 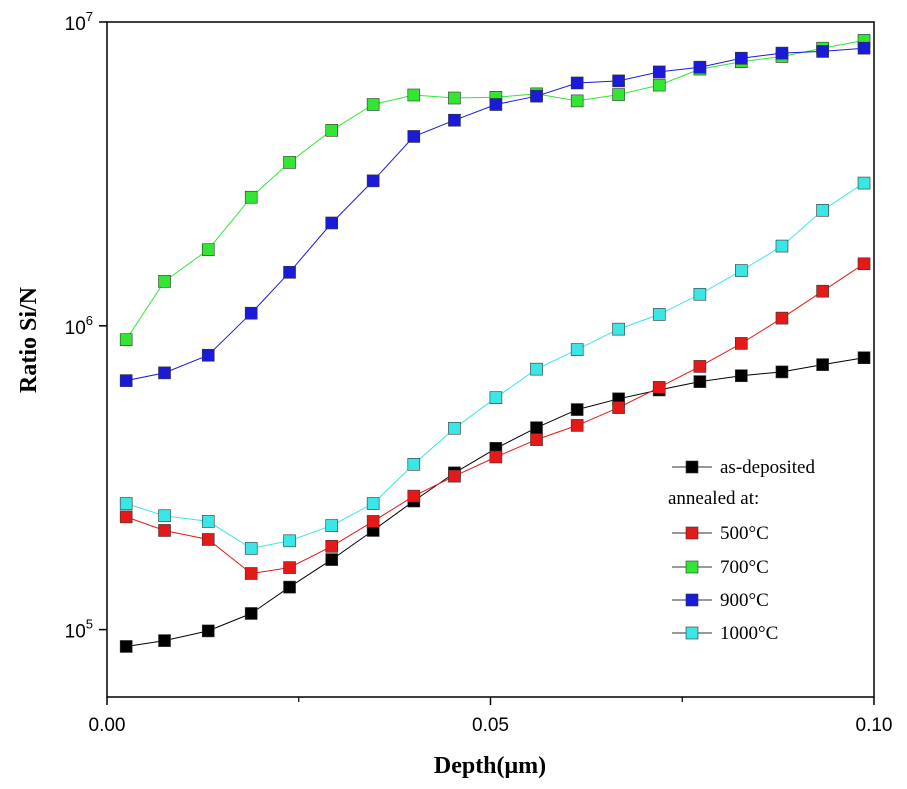 I want to click on x-tick-label: 0.05, so click(x=490, y=725).